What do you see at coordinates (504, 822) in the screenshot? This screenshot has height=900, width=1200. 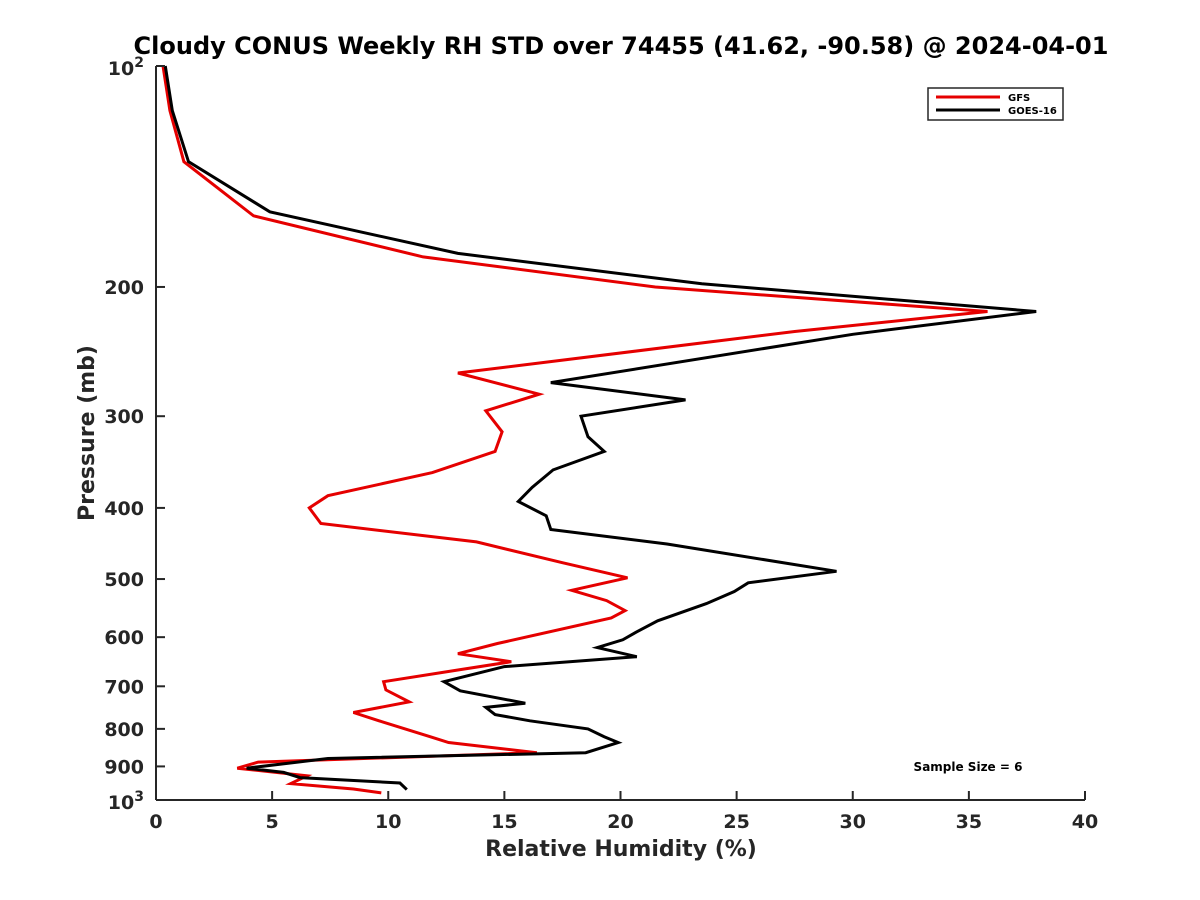 I see `x-tick-label: 15` at bounding box center [504, 822].